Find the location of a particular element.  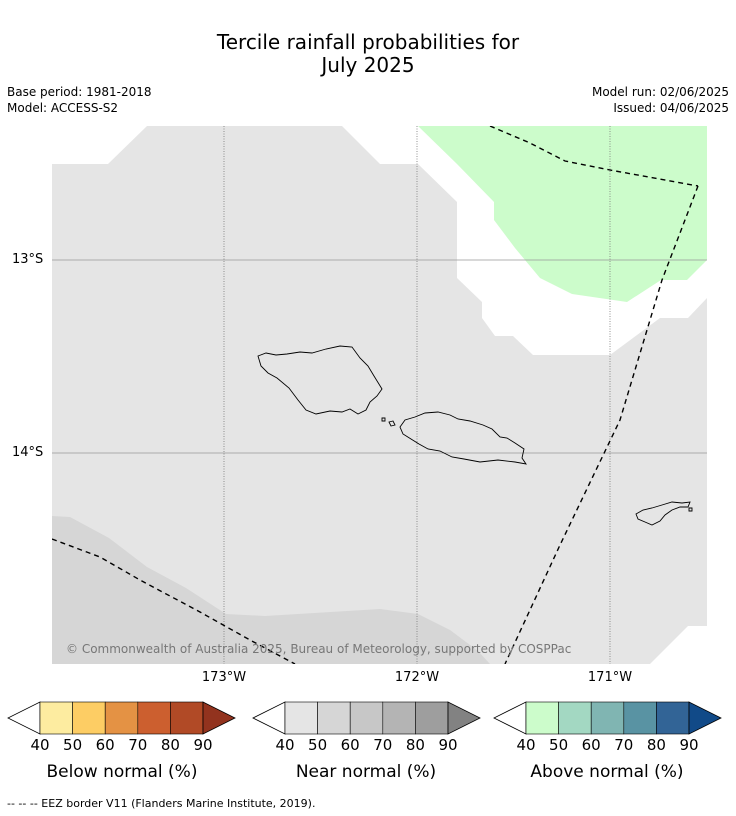

above-normal-region is located at coordinates (562, 214).